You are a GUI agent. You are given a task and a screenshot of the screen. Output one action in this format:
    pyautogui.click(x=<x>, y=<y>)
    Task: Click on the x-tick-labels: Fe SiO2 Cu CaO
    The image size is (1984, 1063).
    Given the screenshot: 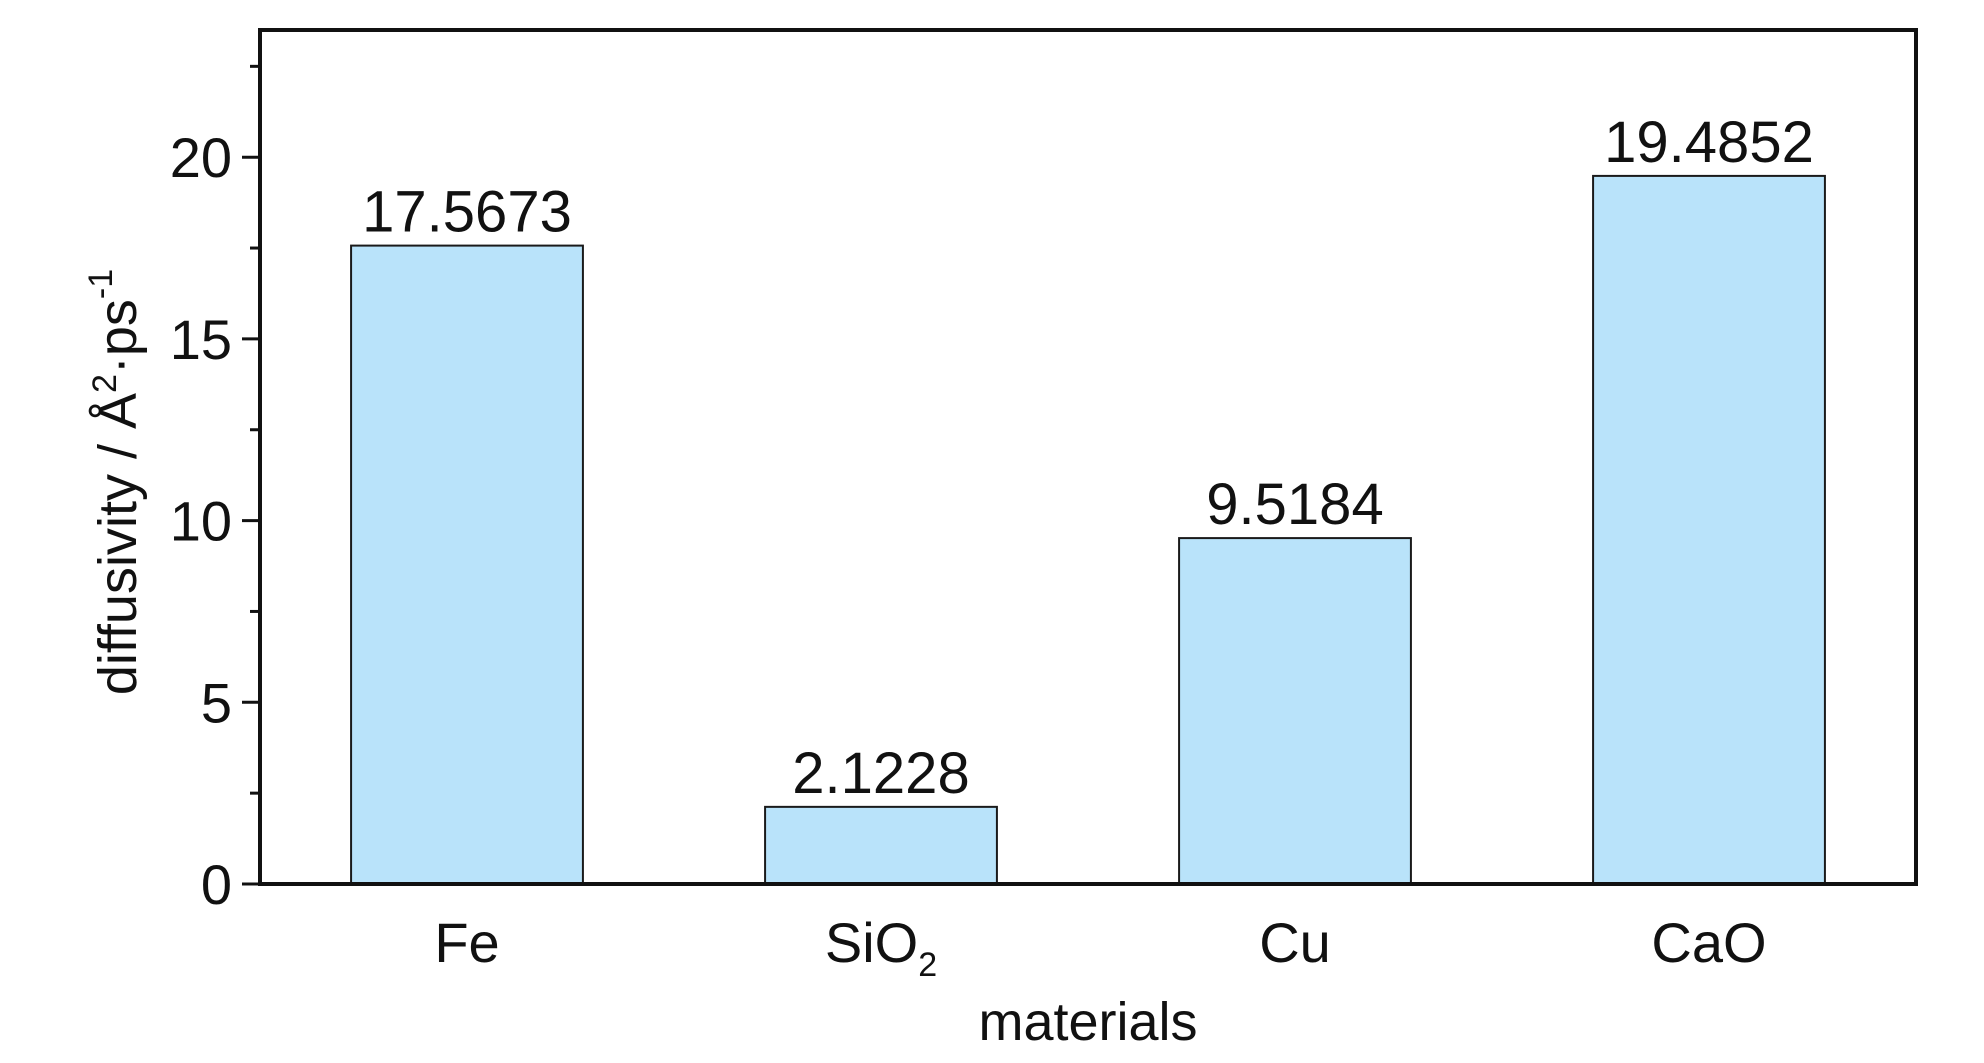 What is the action you would take?
    pyautogui.click(x=1100, y=947)
    